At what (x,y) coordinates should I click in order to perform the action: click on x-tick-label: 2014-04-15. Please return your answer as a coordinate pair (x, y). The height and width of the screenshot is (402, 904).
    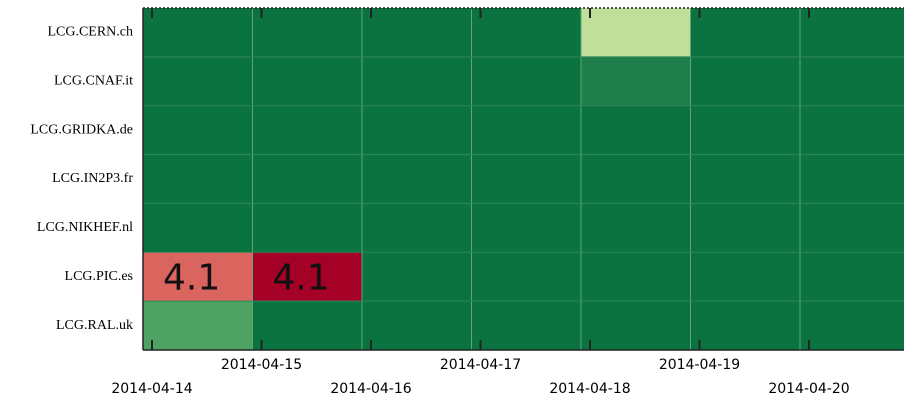
    Looking at the image, I should click on (261, 365).